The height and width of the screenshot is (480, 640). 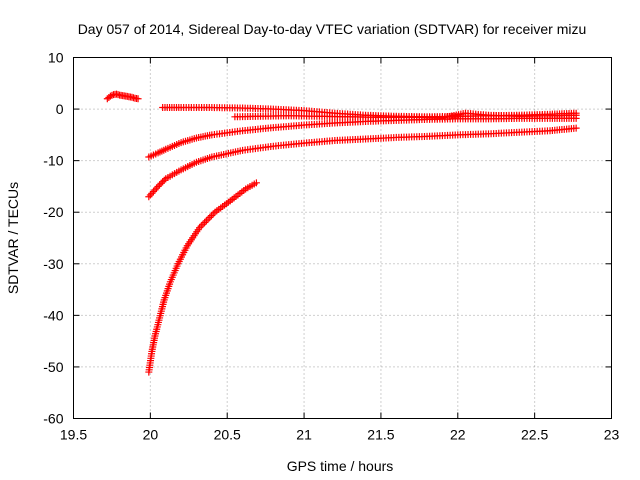 What do you see at coordinates (227, 435) in the screenshot?
I see `x-tick-label: 20.5` at bounding box center [227, 435].